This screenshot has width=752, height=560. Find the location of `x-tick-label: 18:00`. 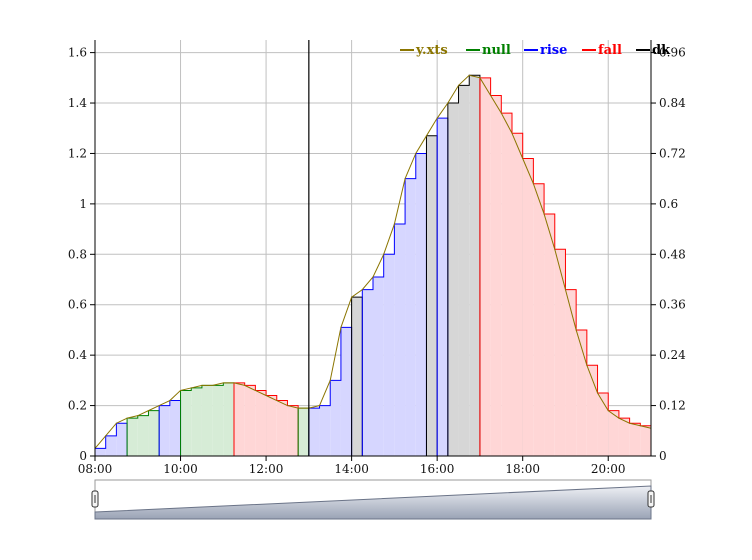

x-tick-label: 18:00 is located at coordinates (522, 469).